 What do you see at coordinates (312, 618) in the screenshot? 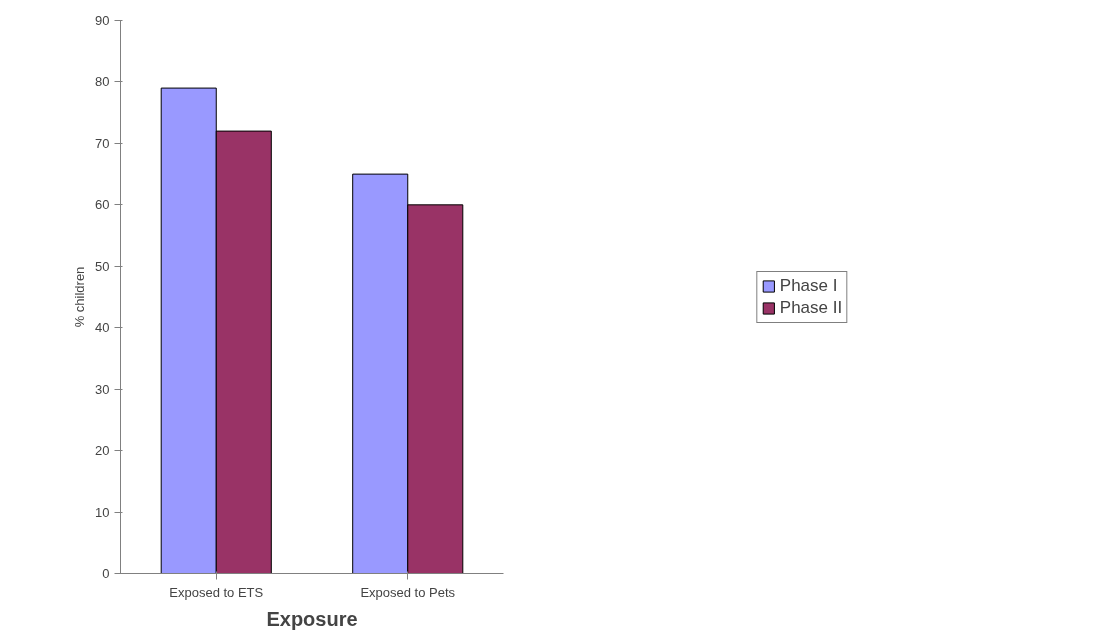
I see `x-axis-title: Exposure` at bounding box center [312, 618].